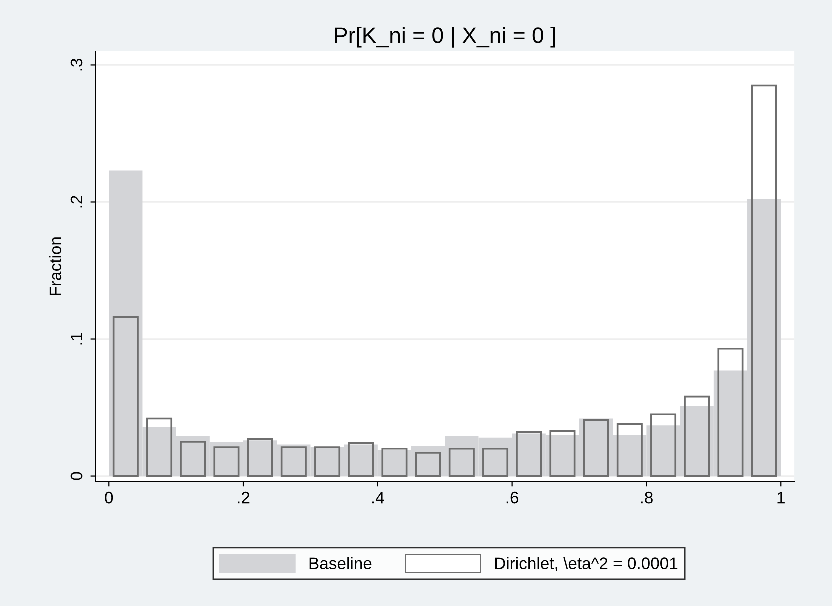 Image resolution: width=832 pixels, height=606 pixels. I want to click on y-tick-label: .3, so click(76, 64).